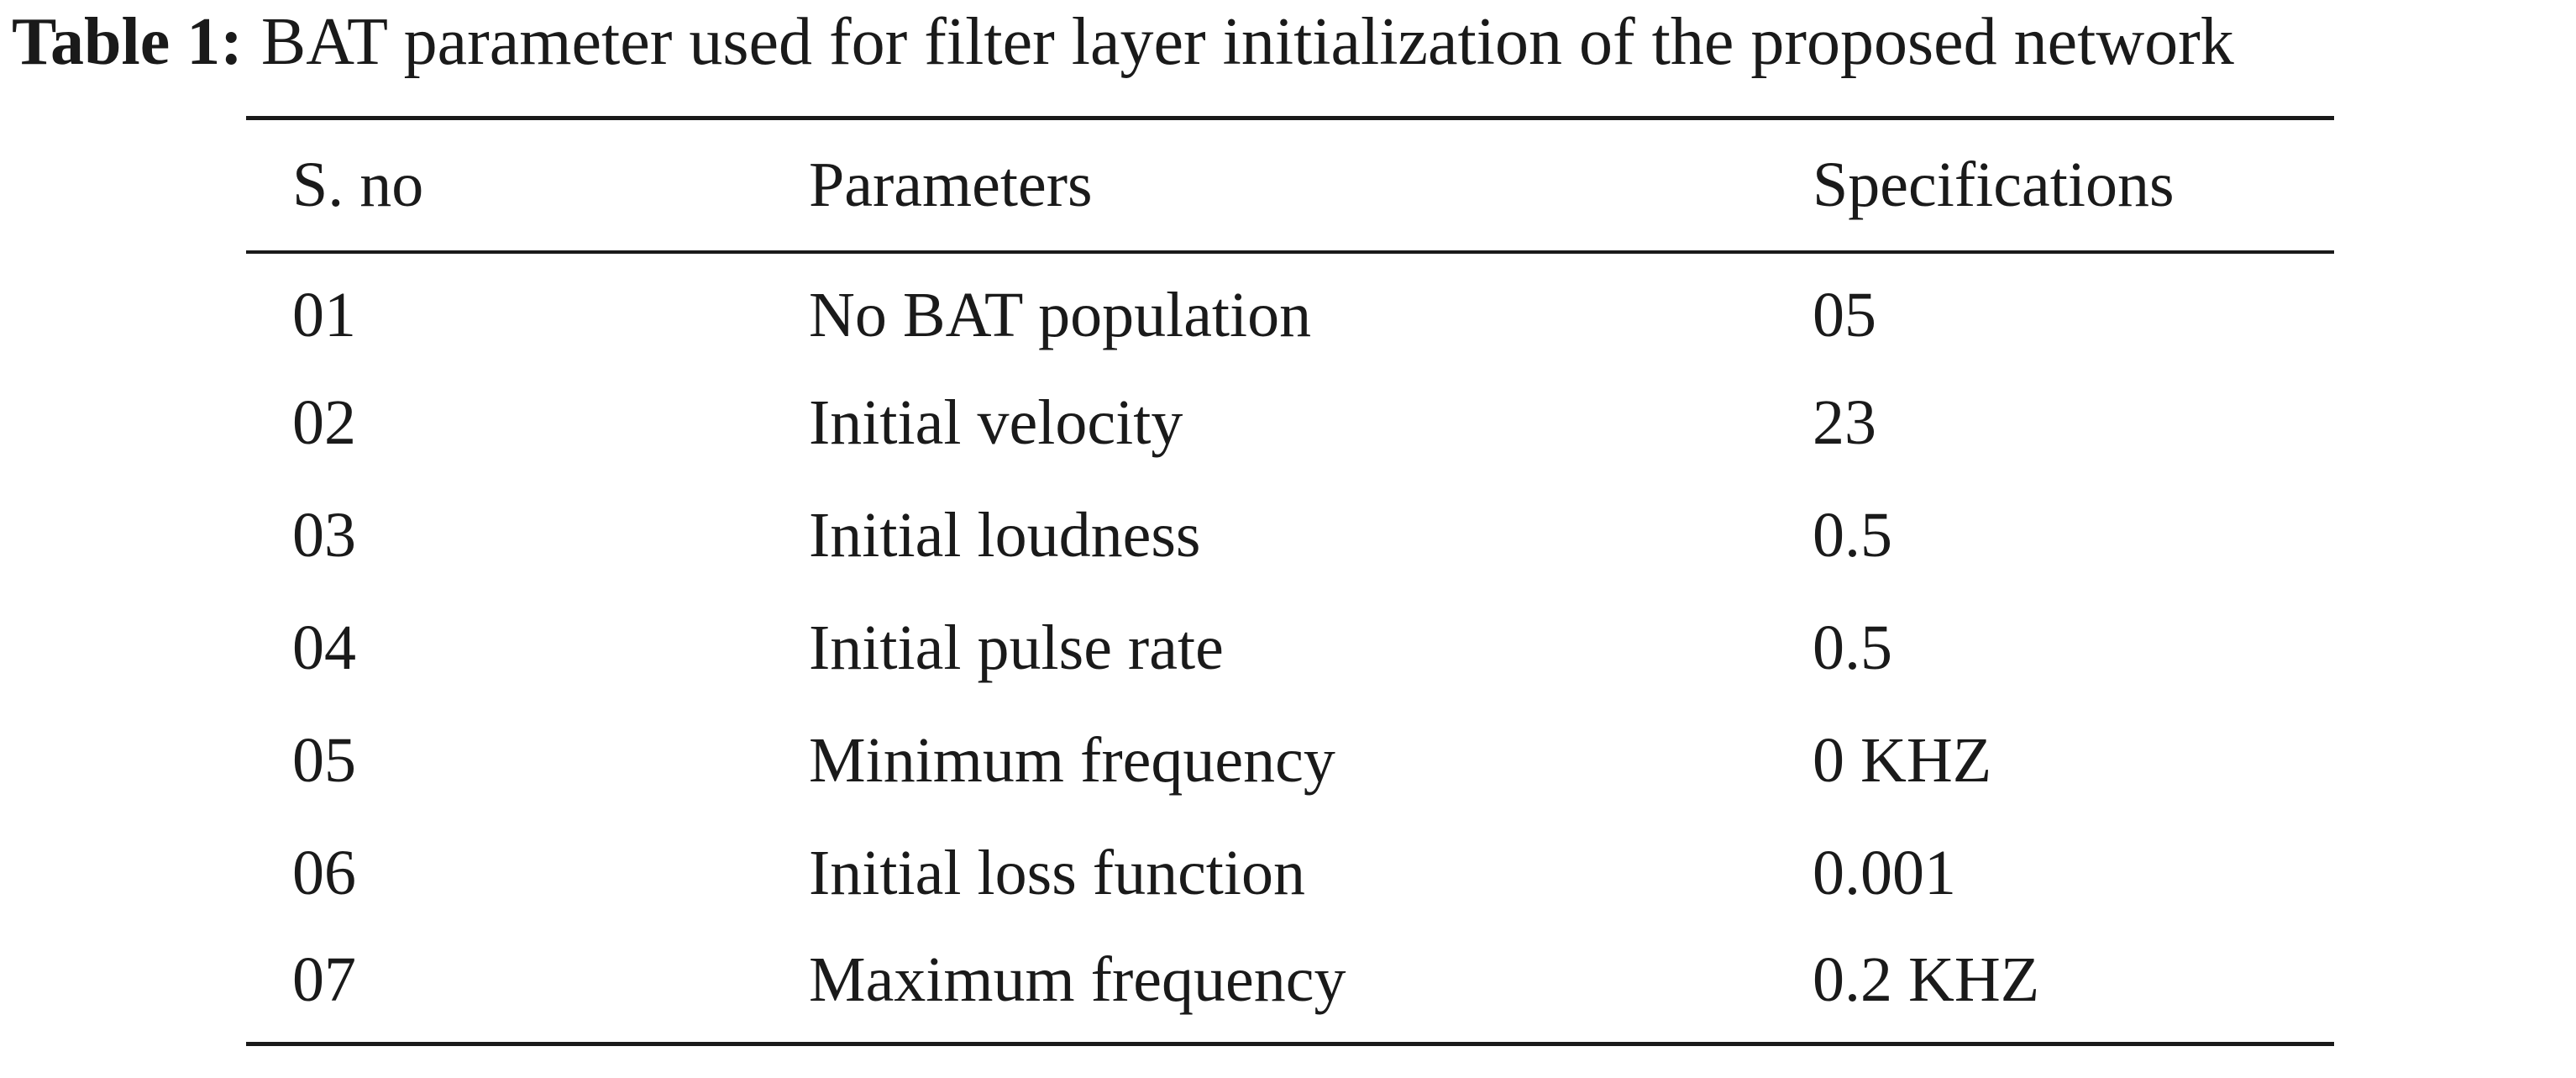  I want to click on table-row: 01 No BAT population 05, so click(1290, 310).